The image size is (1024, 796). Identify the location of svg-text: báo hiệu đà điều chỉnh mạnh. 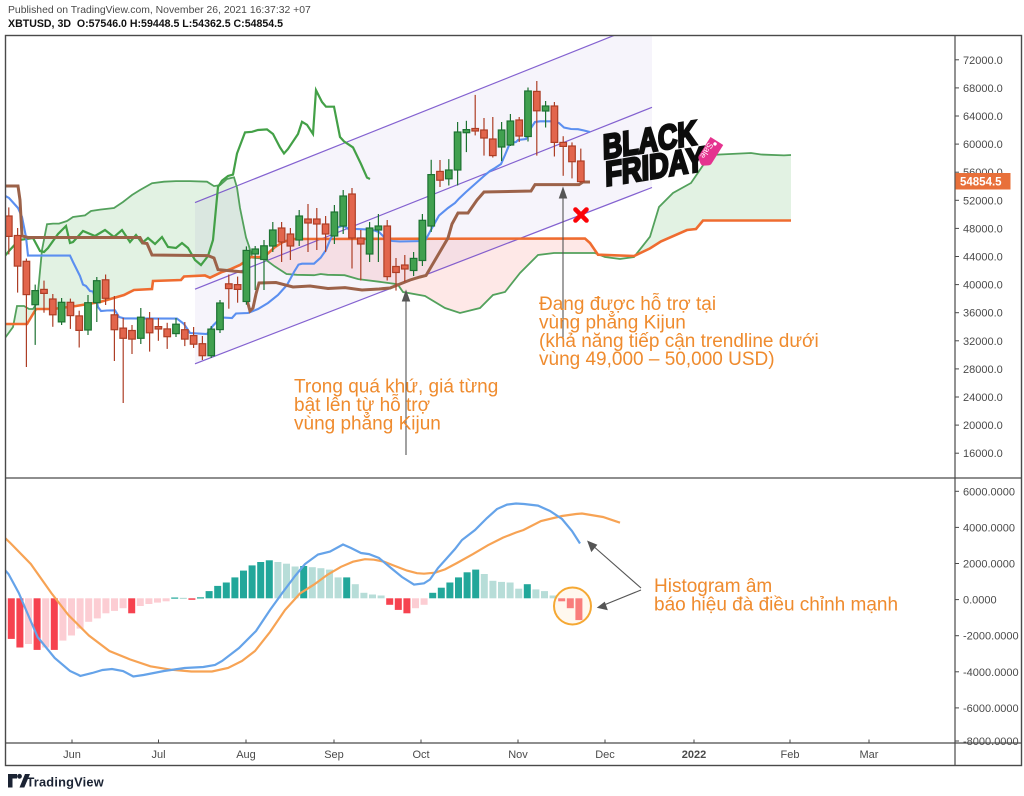
(776, 604).